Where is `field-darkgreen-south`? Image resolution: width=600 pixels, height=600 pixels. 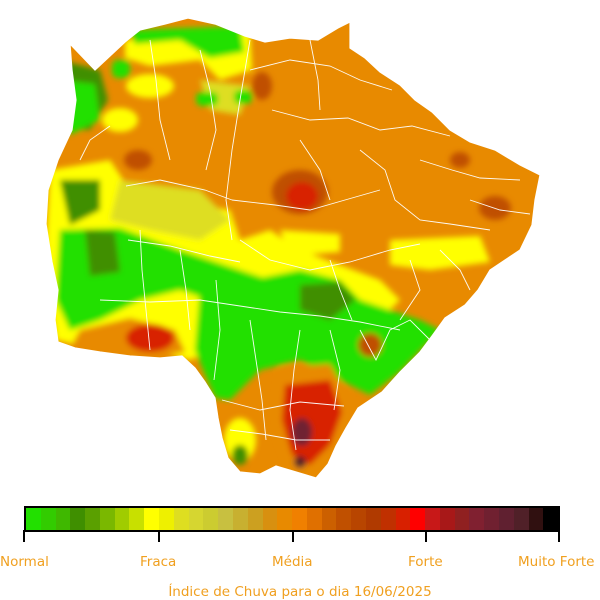
field-darkgreen-south is located at coordinates (327, 301).